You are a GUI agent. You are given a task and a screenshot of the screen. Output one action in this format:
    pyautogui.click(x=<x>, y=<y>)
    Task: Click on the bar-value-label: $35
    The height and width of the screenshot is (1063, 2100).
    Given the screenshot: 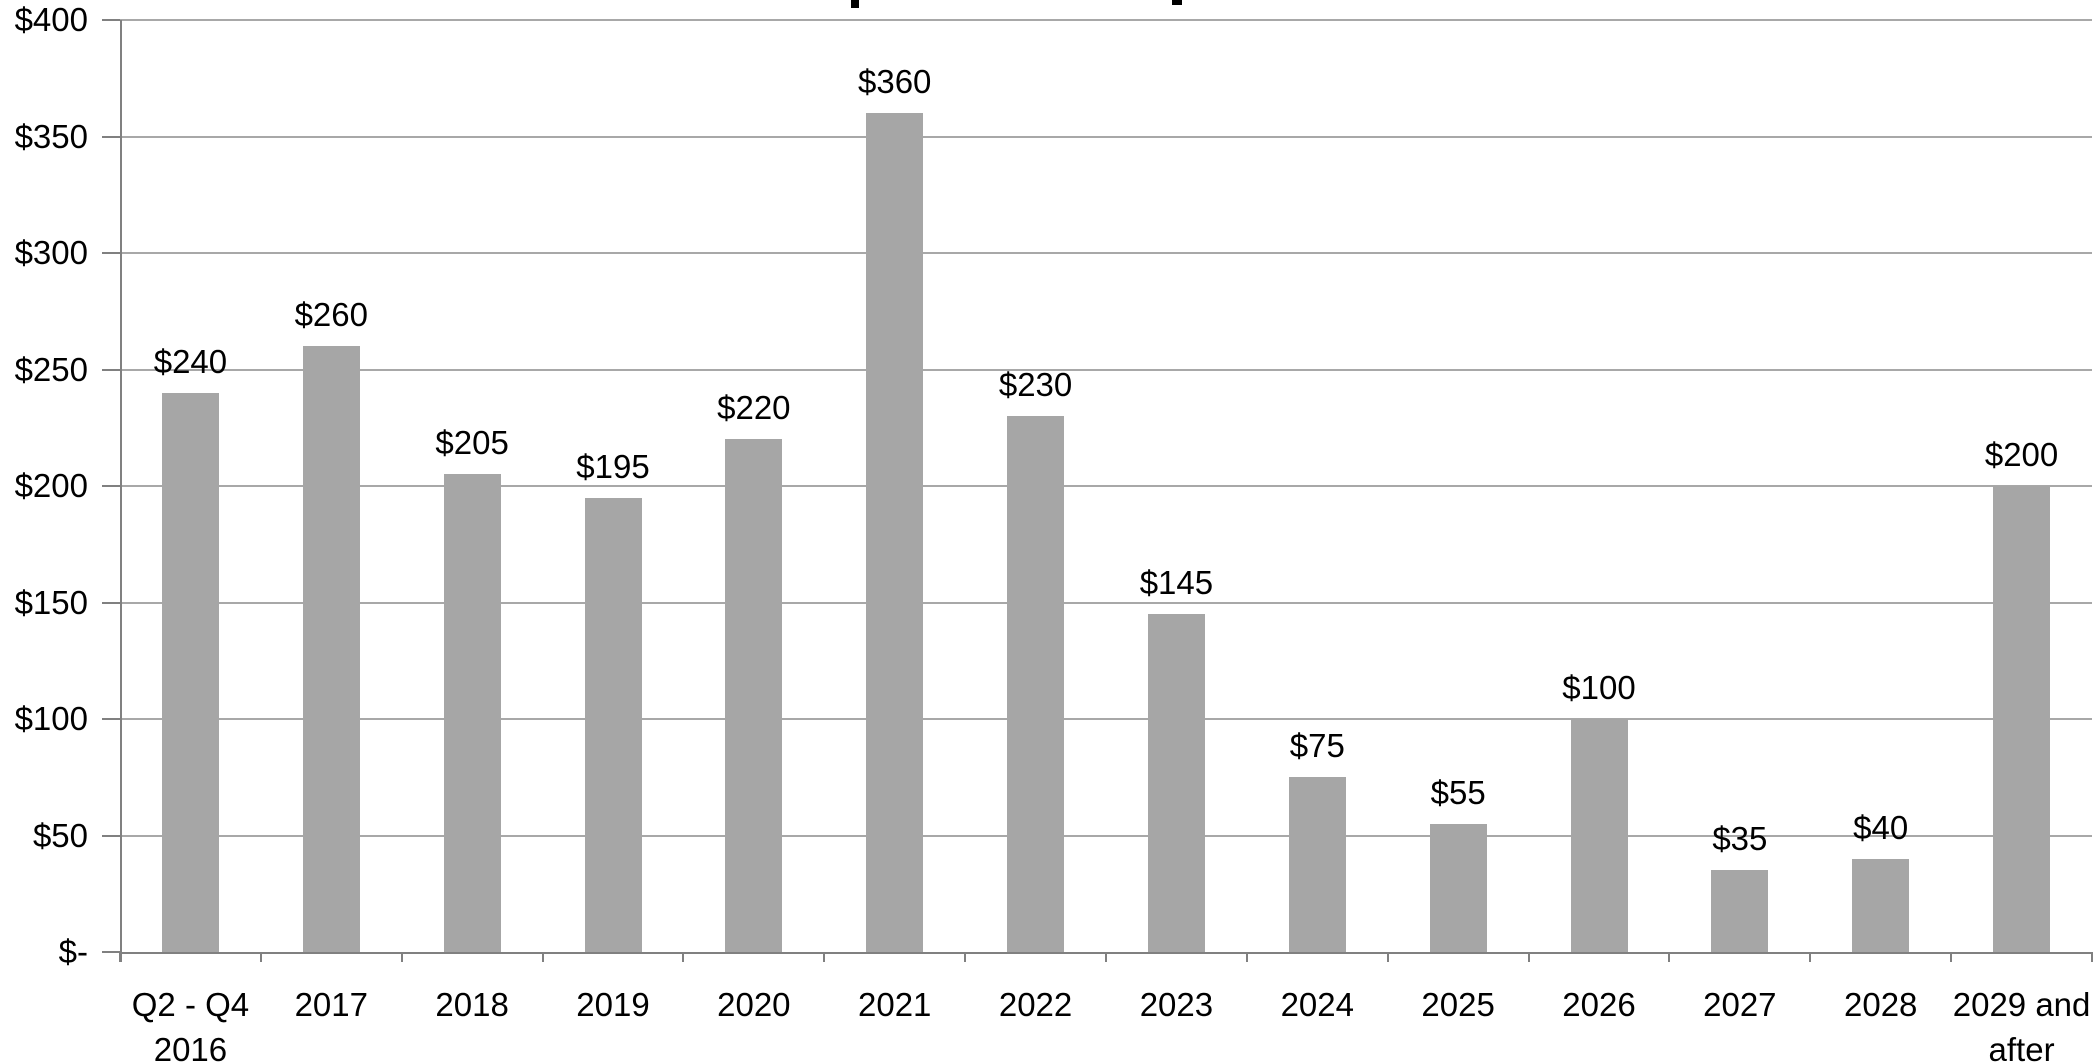 What is the action you would take?
    pyautogui.click(x=1740, y=839)
    